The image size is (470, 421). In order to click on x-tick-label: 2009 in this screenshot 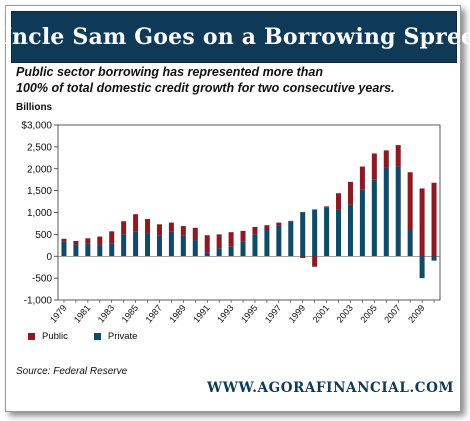, I will do `click(416, 314)`.